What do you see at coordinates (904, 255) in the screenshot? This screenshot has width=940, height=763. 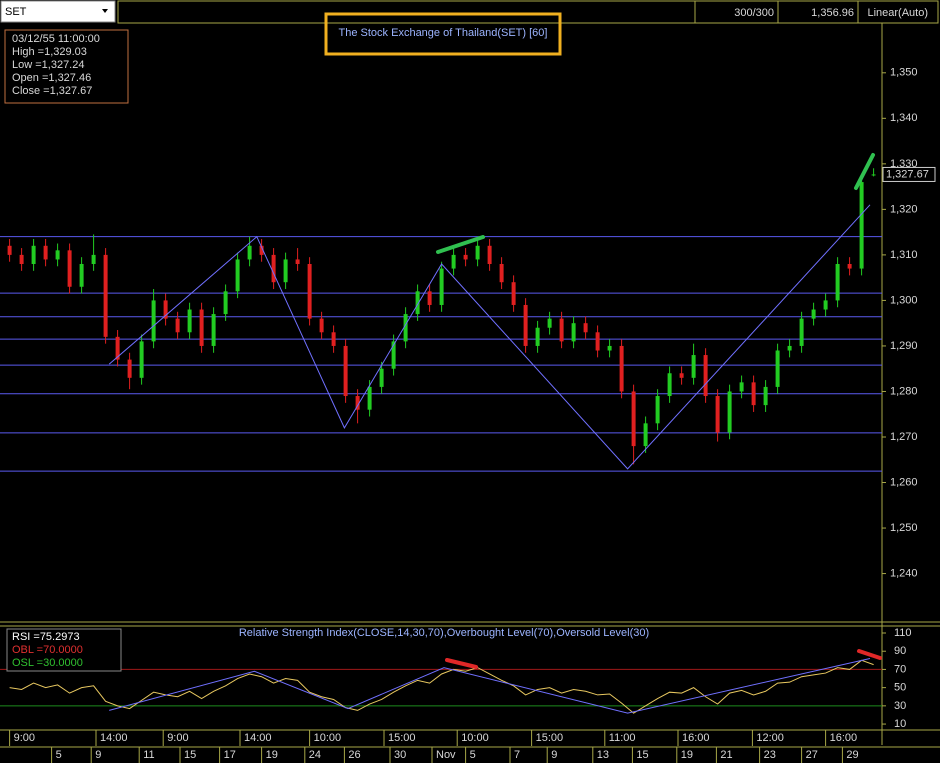 I see `y-tick-label: 1,310` at bounding box center [904, 255].